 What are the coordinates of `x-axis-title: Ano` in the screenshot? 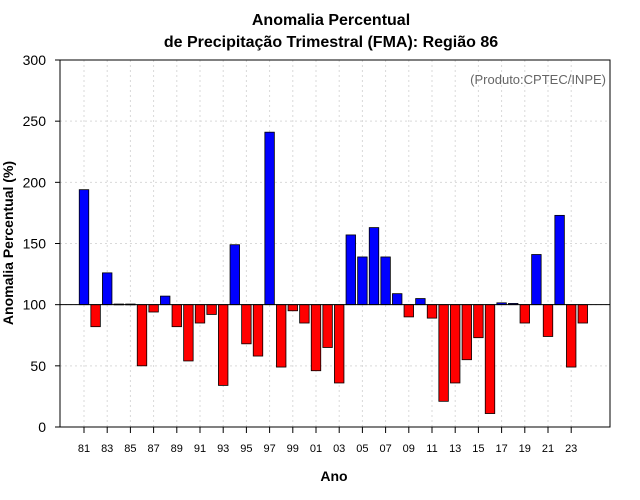 It's located at (333, 476).